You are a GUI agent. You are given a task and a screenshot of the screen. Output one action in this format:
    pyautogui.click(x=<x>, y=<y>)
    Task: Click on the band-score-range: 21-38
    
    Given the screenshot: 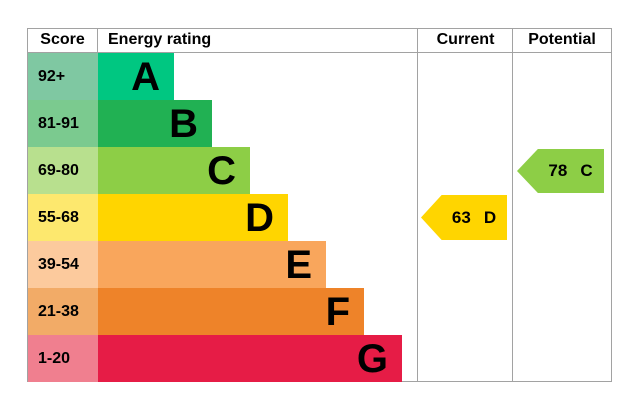 What is the action you would take?
    pyautogui.click(x=63, y=311)
    